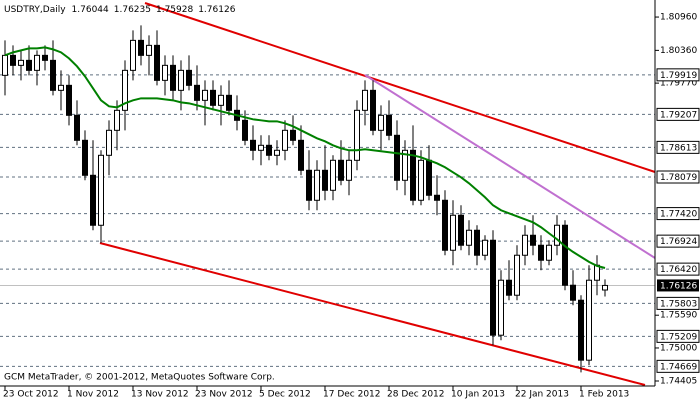 Image resolution: width=700 pixels, height=402 pixels. What do you see at coordinates (416, 395) in the screenshot?
I see `x-tick-label: 28 Dec 2012` at bounding box center [416, 395].